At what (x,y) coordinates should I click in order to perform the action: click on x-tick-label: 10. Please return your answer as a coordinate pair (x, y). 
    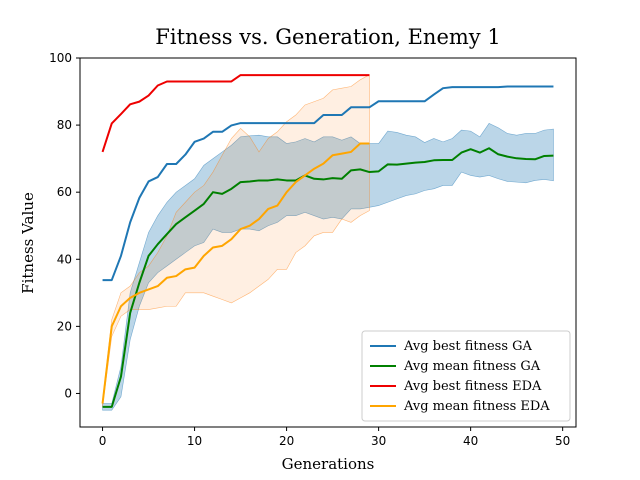
    Looking at the image, I should click on (194, 441).